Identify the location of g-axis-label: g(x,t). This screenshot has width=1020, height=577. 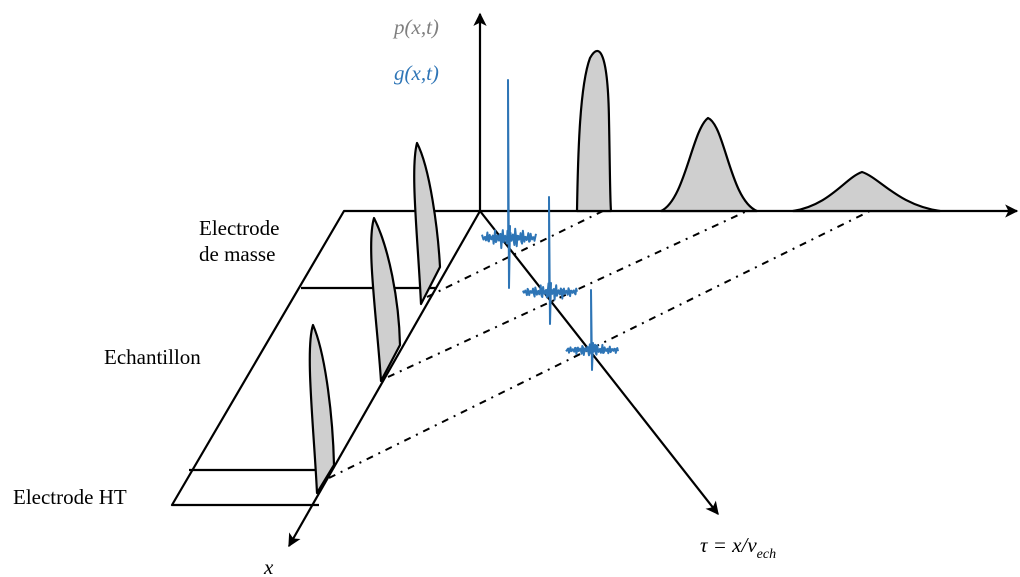
(416, 73).